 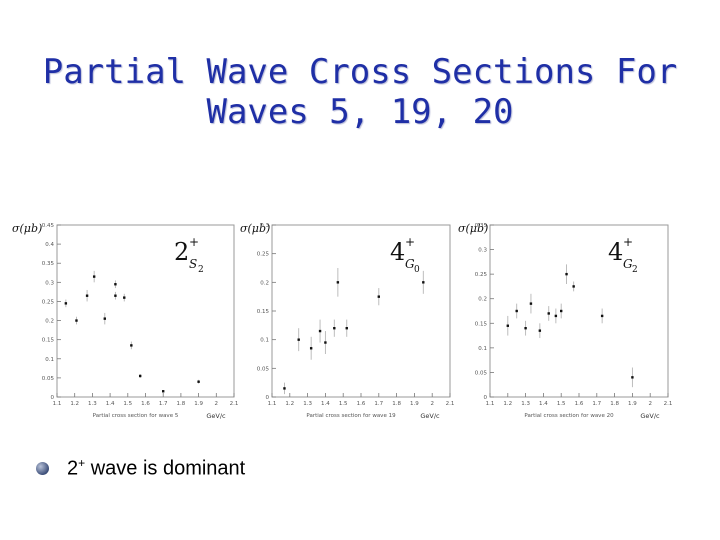 I want to click on slide-title-line2: Waves 5, 19, 20, so click(x=360, y=112).